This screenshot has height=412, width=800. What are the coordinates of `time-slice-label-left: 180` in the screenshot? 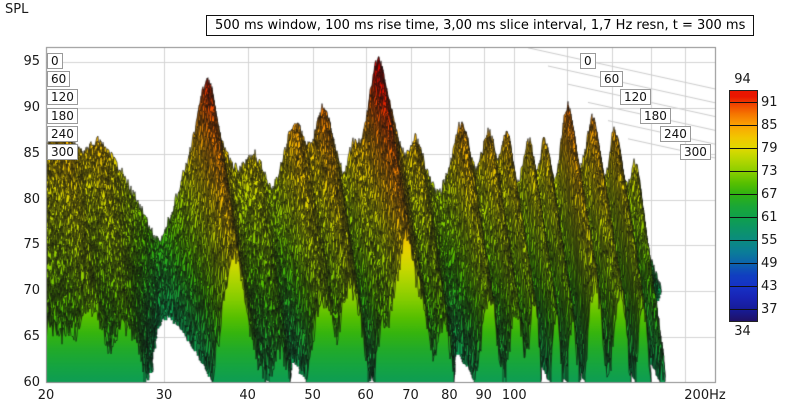 It's located at (62, 115).